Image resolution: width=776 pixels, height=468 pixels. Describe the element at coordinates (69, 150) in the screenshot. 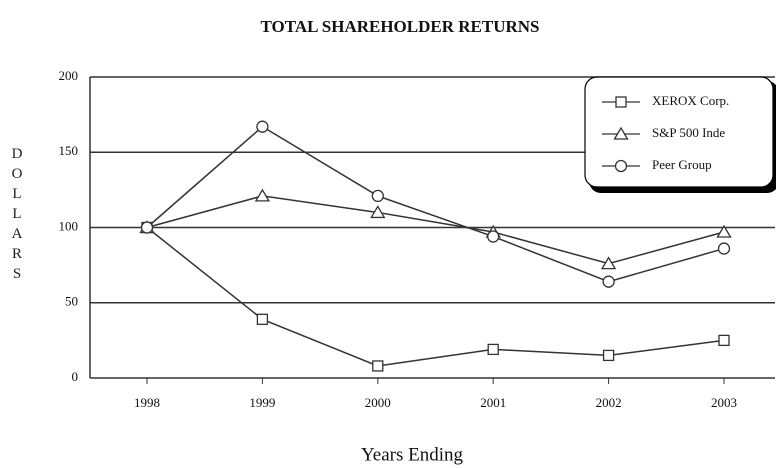

I see `y-tick-label: 150` at that location.